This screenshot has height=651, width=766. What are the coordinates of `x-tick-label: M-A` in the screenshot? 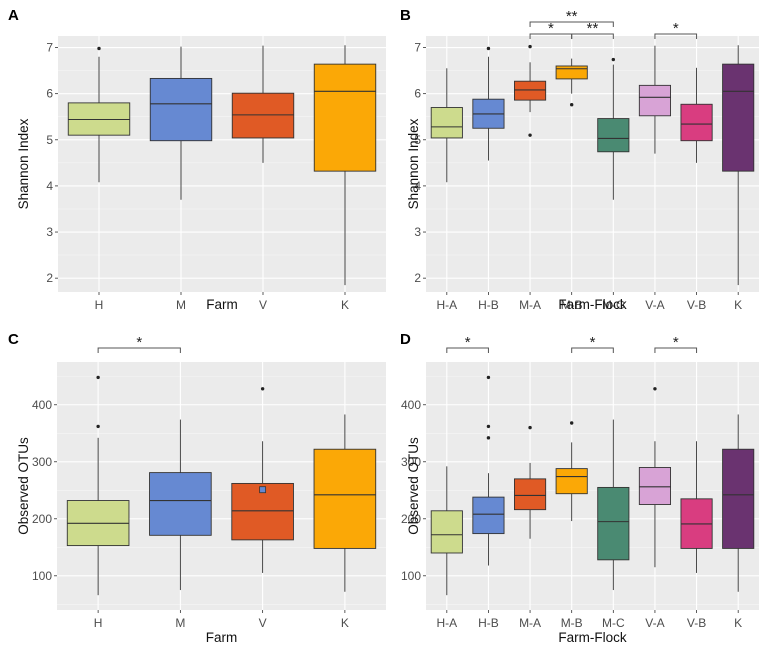 It's located at (530, 623).